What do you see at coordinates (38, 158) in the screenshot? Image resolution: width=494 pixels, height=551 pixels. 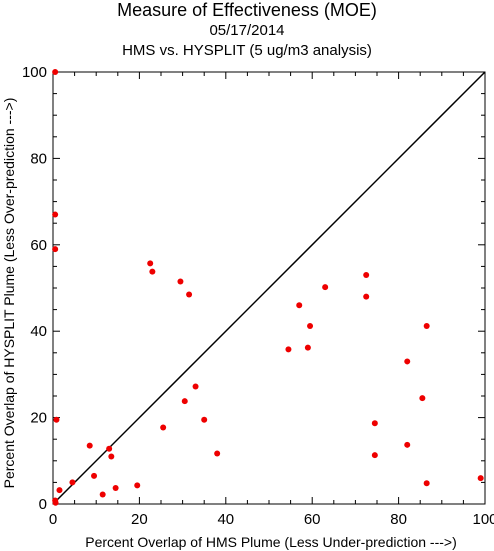 I see `y-tick-label: 80` at bounding box center [38, 158].